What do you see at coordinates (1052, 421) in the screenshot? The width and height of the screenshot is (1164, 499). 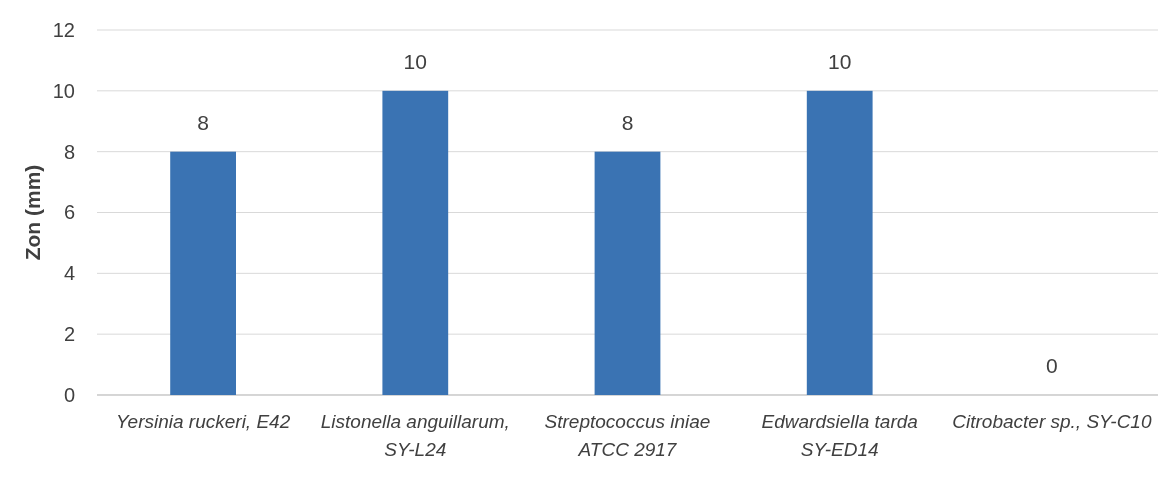 I see `x-tick-label: Citrobacter sp., SY-C10` at bounding box center [1052, 421].